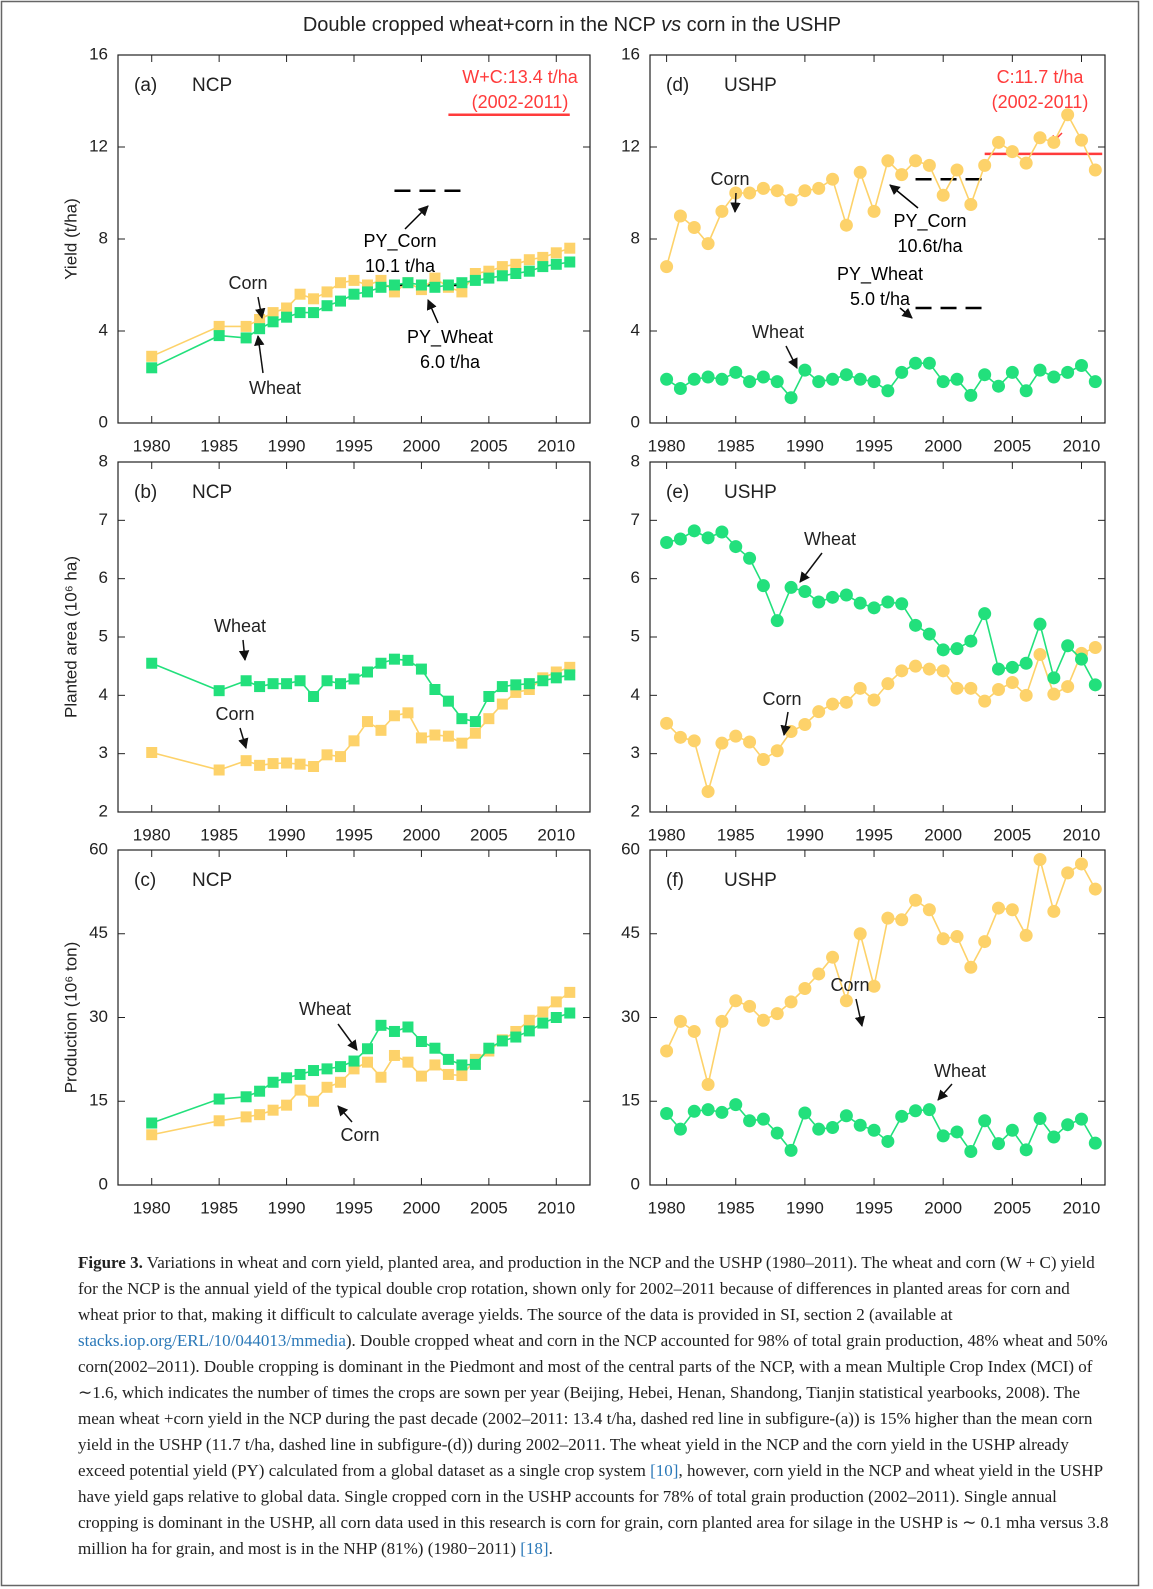 This screenshot has height=1589, width=1153. I want to click on caption-ref: [10], so click(664, 1470).